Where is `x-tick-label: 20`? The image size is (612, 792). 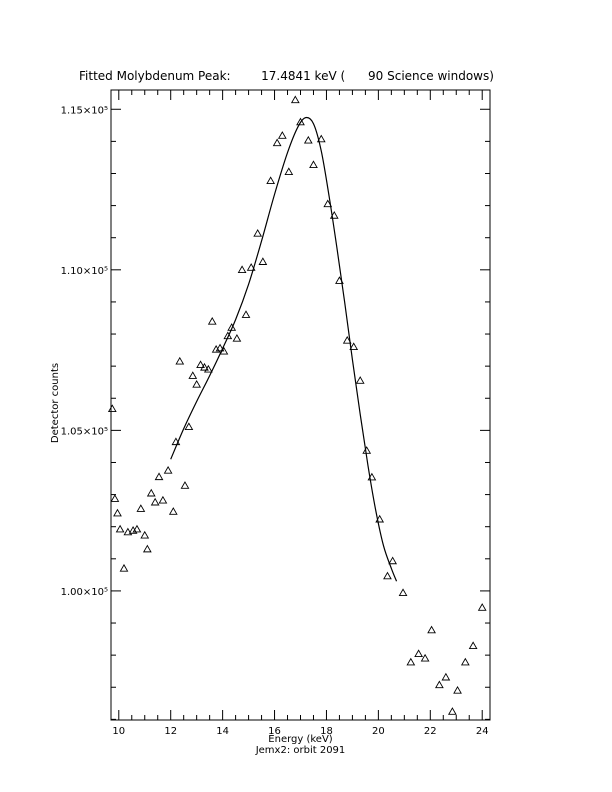
x-tick-label: 20 is located at coordinates (378, 731).